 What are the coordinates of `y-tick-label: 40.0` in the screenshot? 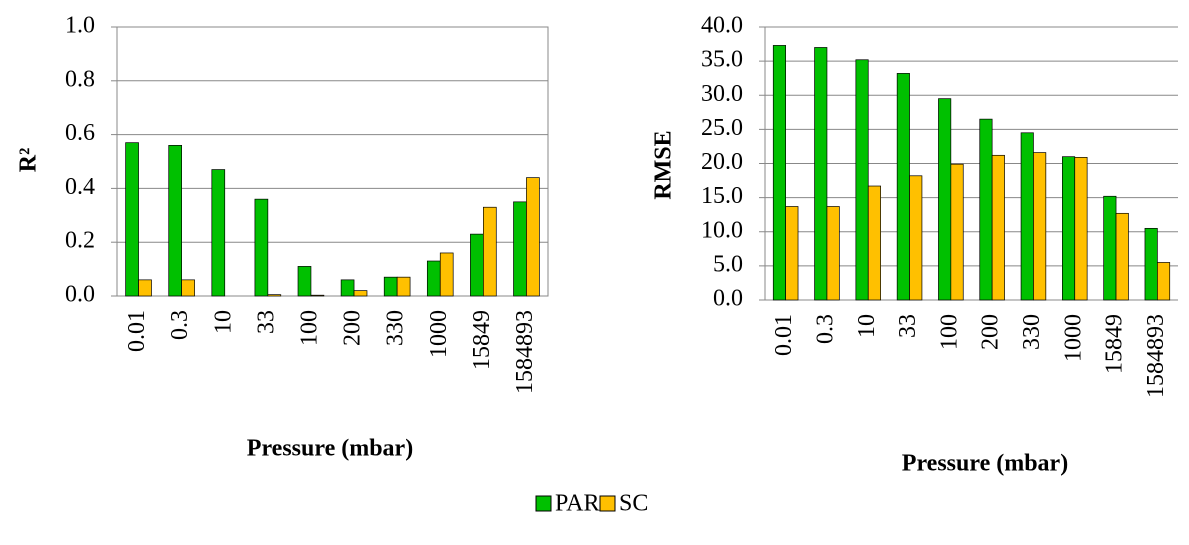 It's located at (722, 26).